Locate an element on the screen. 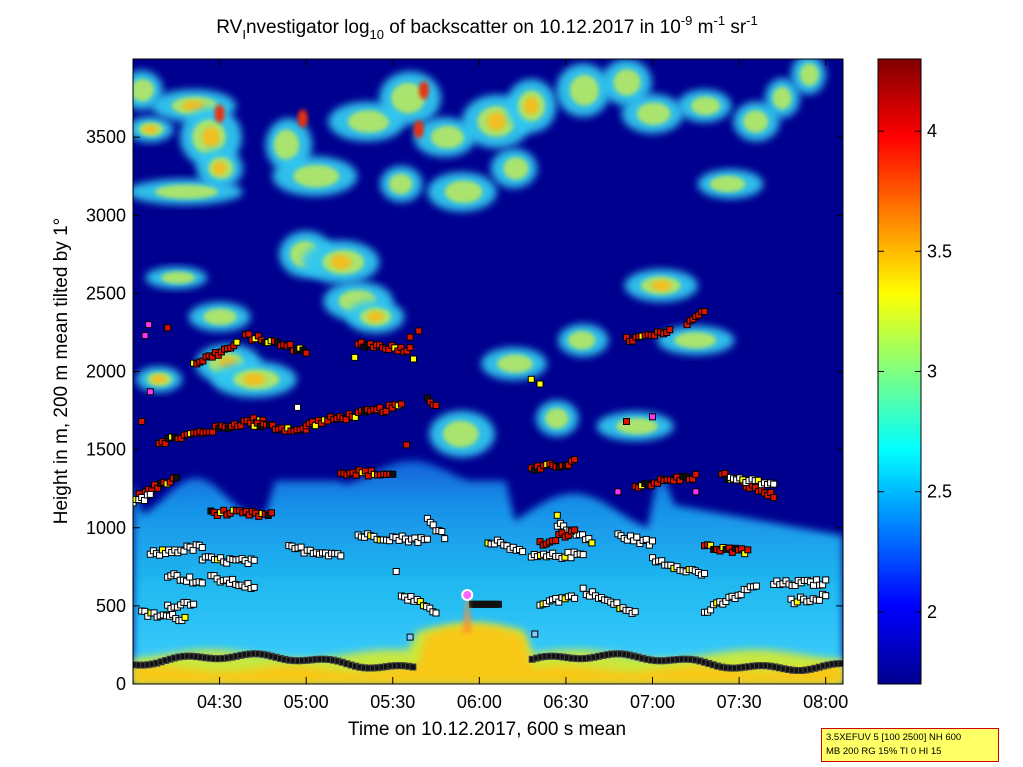  y-tick-label: 500 is located at coordinates (111, 606).